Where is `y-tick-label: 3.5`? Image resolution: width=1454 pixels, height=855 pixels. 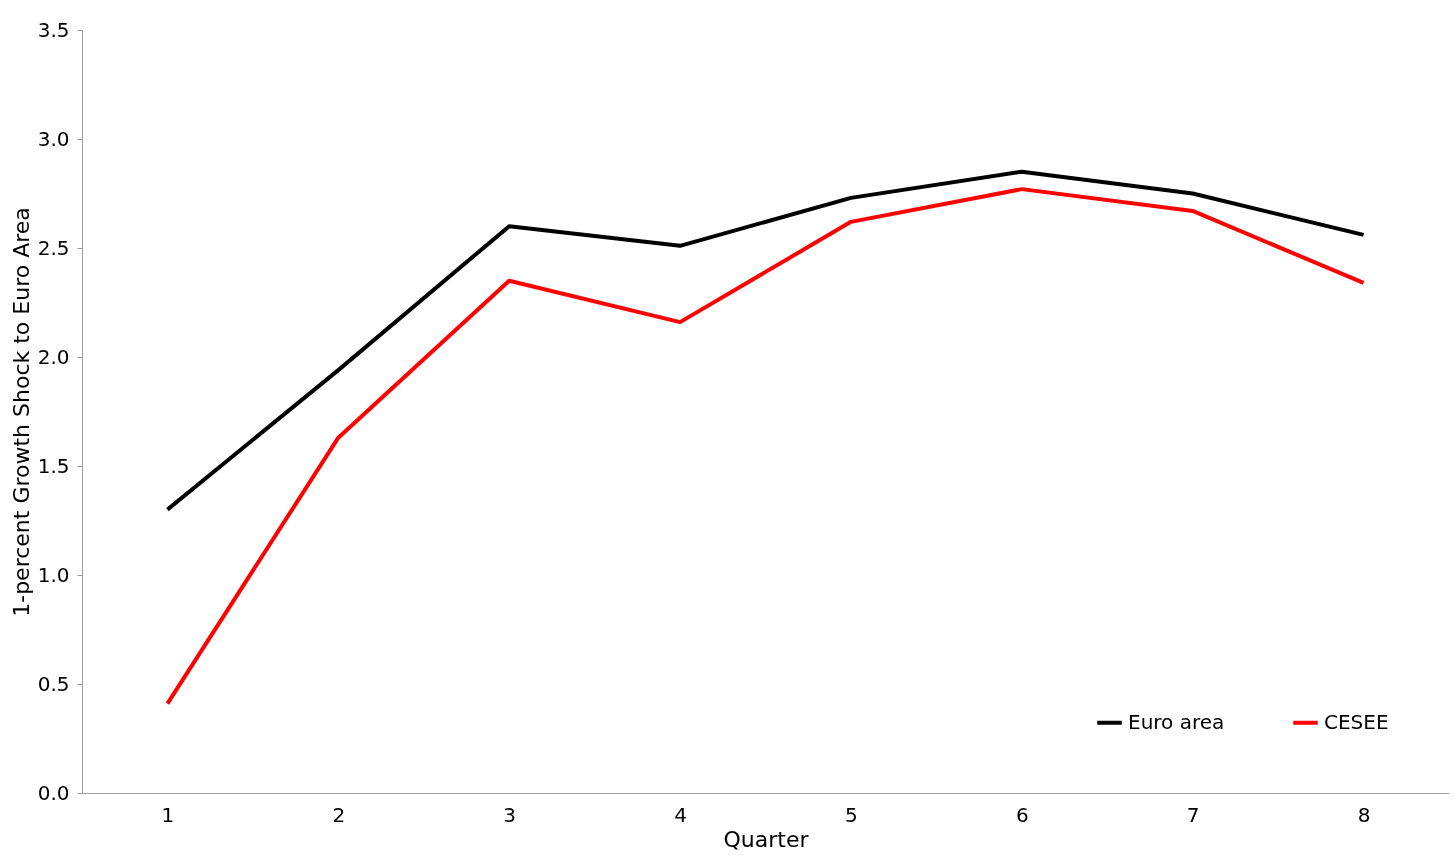
y-tick-label: 3.5 is located at coordinates (53, 29).